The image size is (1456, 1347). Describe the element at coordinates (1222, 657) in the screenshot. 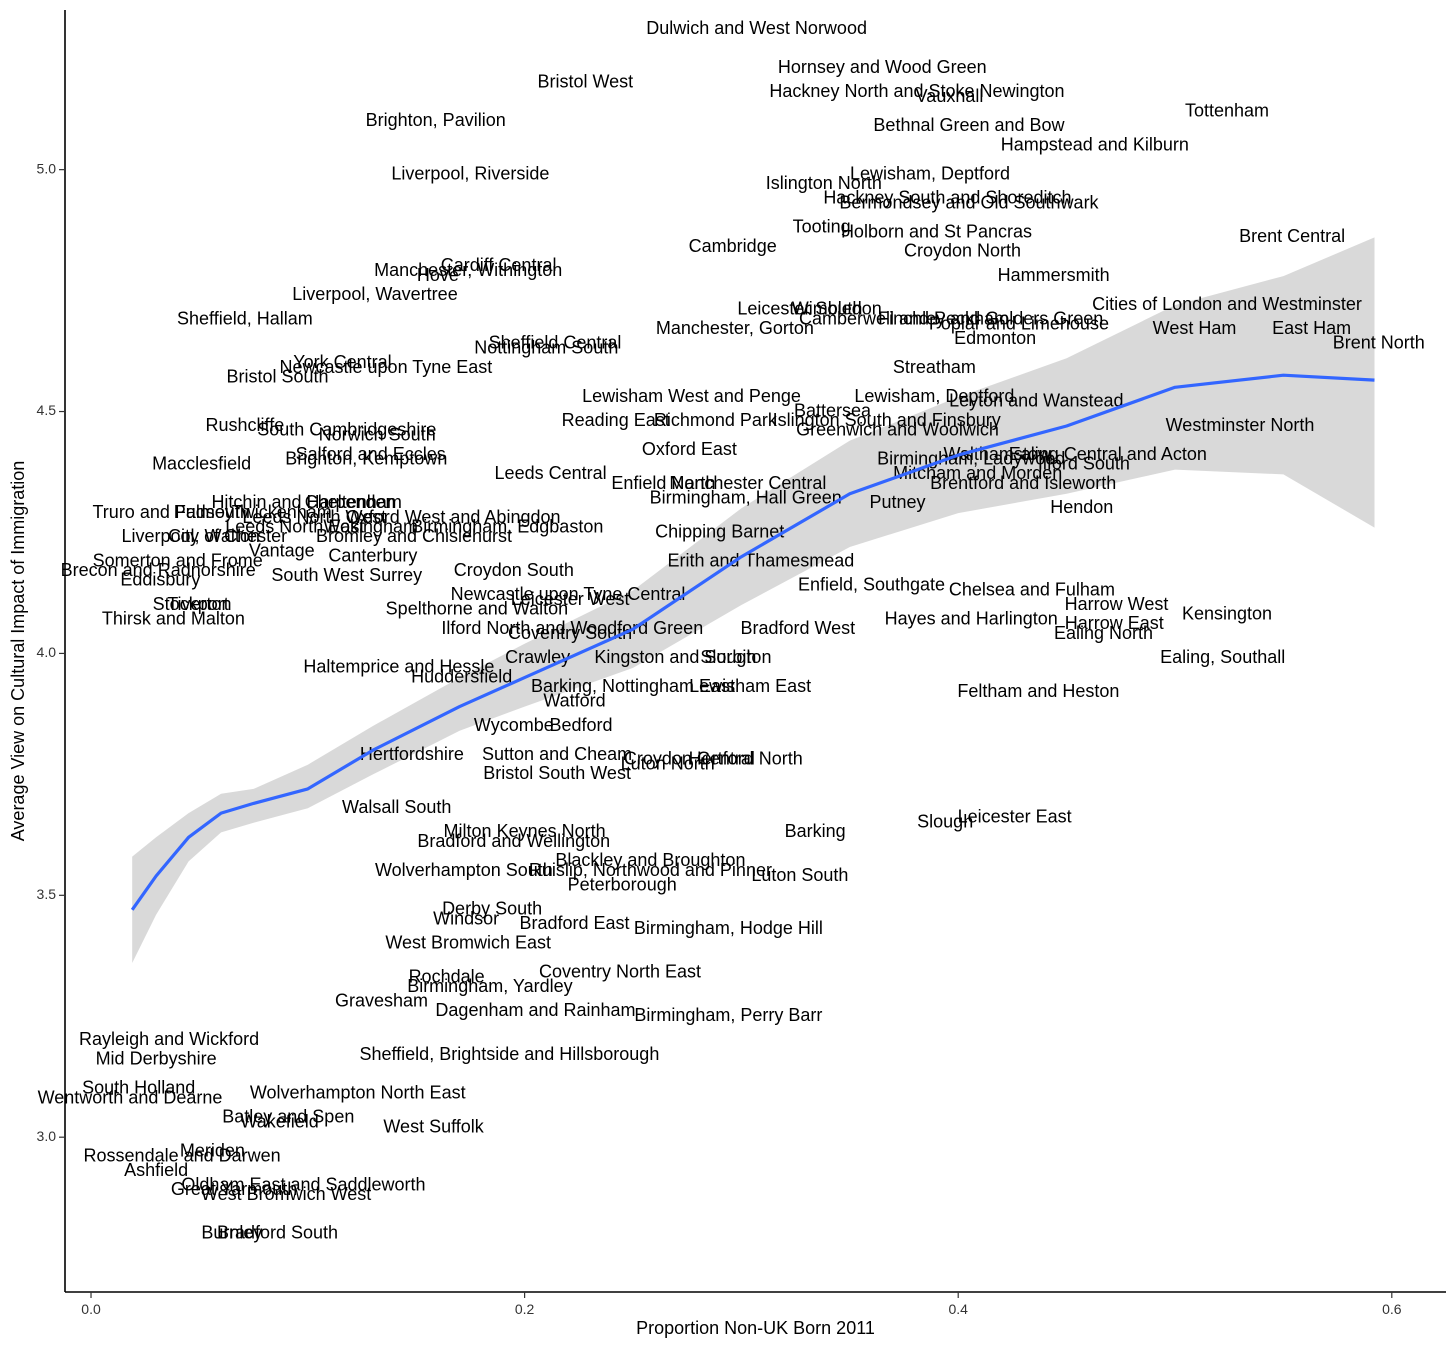

I see `point-label: Ealing, Southall` at that location.